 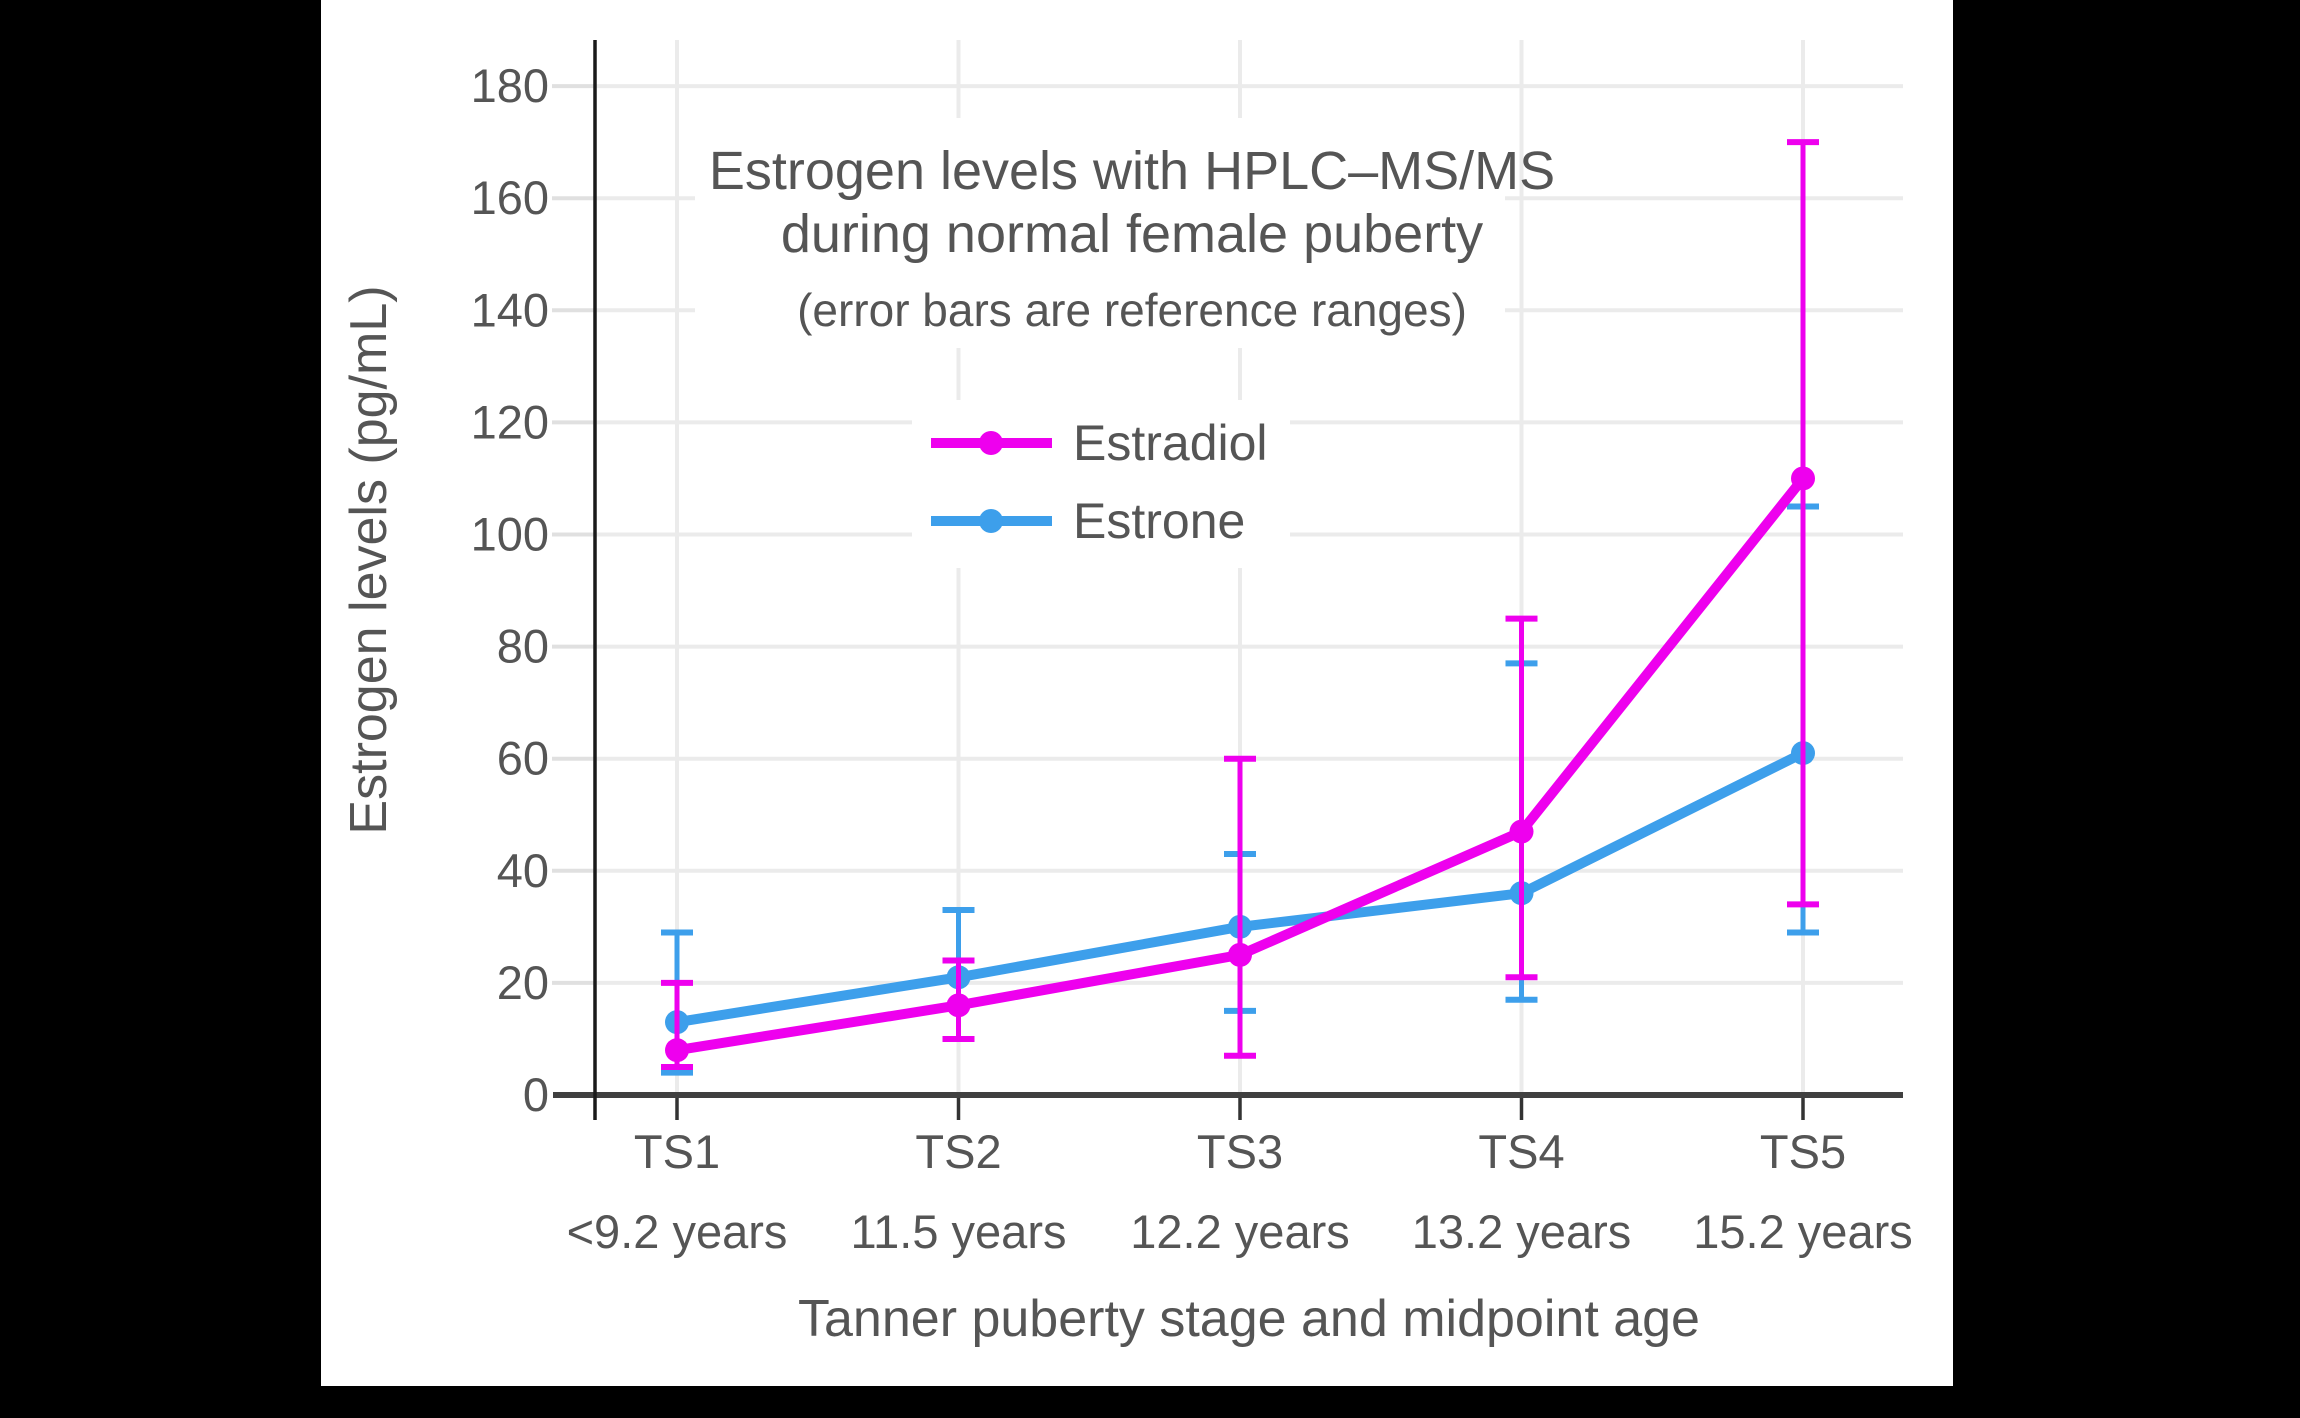 I want to click on estrone-legend-marker-icon, so click(x=991, y=521).